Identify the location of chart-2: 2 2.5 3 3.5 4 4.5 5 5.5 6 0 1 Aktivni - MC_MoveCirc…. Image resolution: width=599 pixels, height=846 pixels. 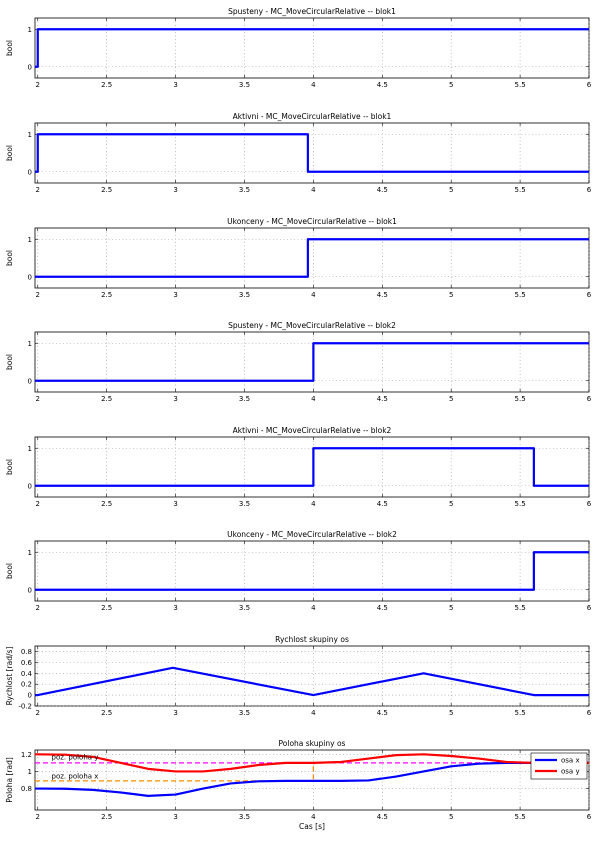
(298, 153).